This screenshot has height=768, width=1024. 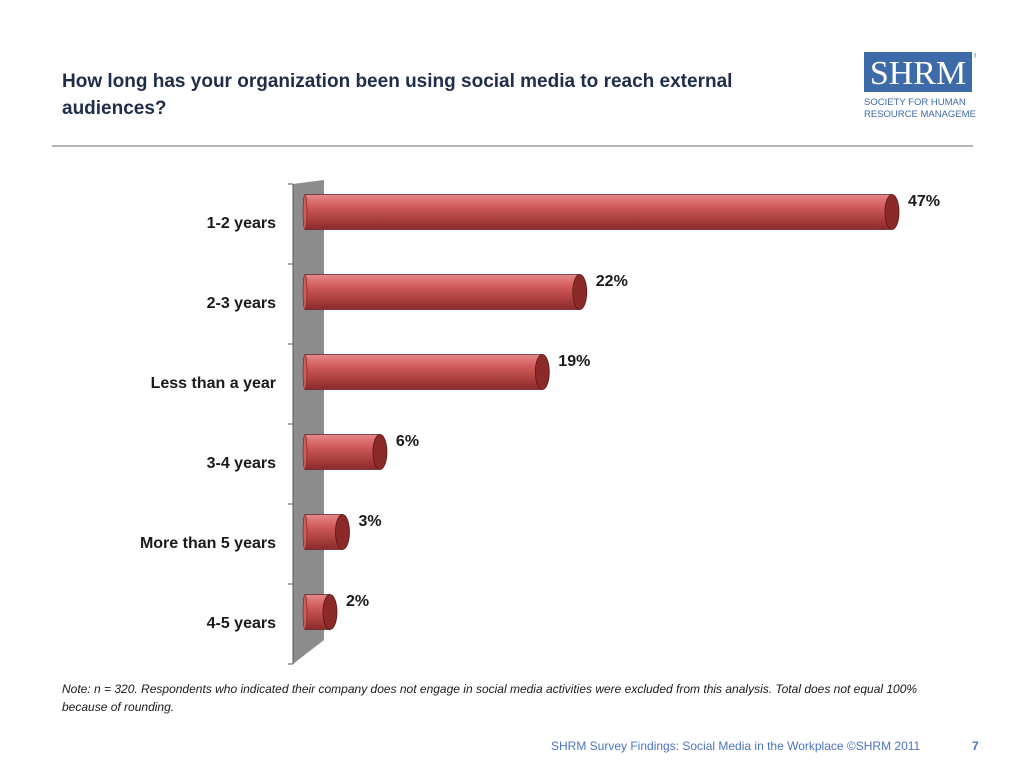 I want to click on category-label: 3-4 years, so click(x=241, y=463).